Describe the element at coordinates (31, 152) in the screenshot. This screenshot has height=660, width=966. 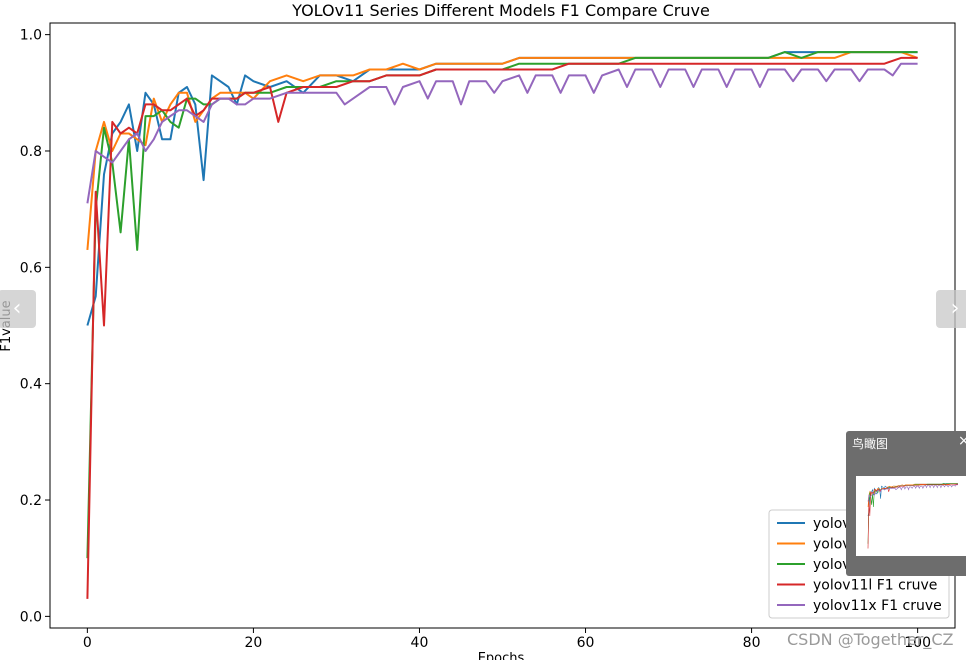
I see `y-tick-label: 0.8` at that location.